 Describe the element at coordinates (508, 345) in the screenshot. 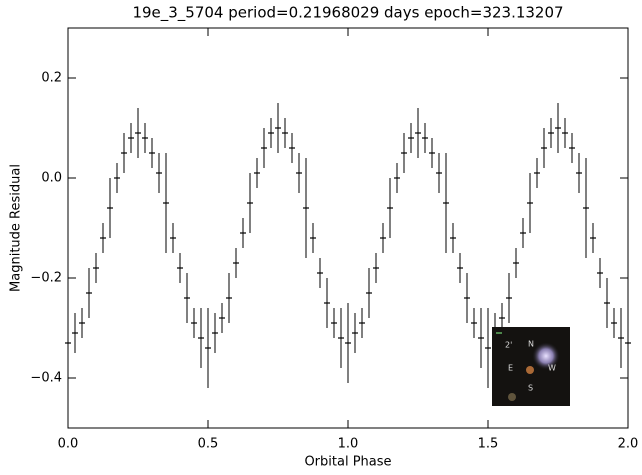

I see `image-label: 2'` at that location.